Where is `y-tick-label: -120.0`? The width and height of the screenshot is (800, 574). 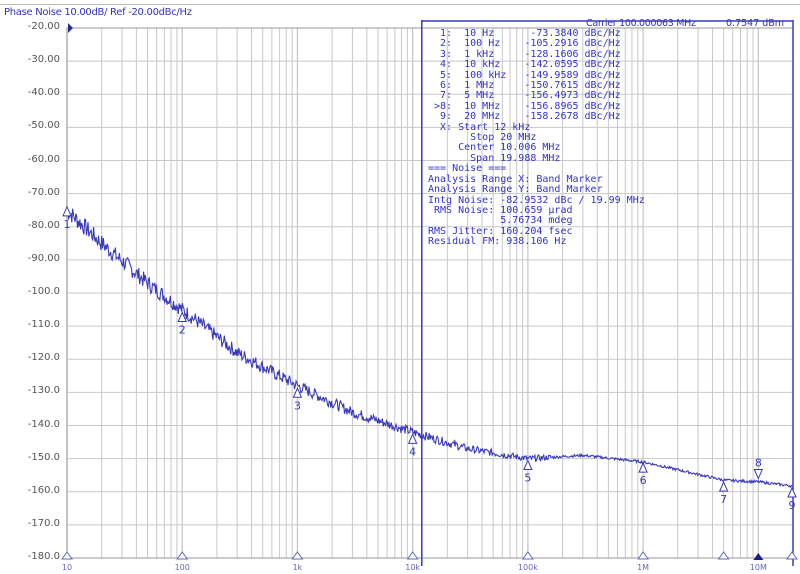
y-tick-label: -120.0 is located at coordinates (43, 358).